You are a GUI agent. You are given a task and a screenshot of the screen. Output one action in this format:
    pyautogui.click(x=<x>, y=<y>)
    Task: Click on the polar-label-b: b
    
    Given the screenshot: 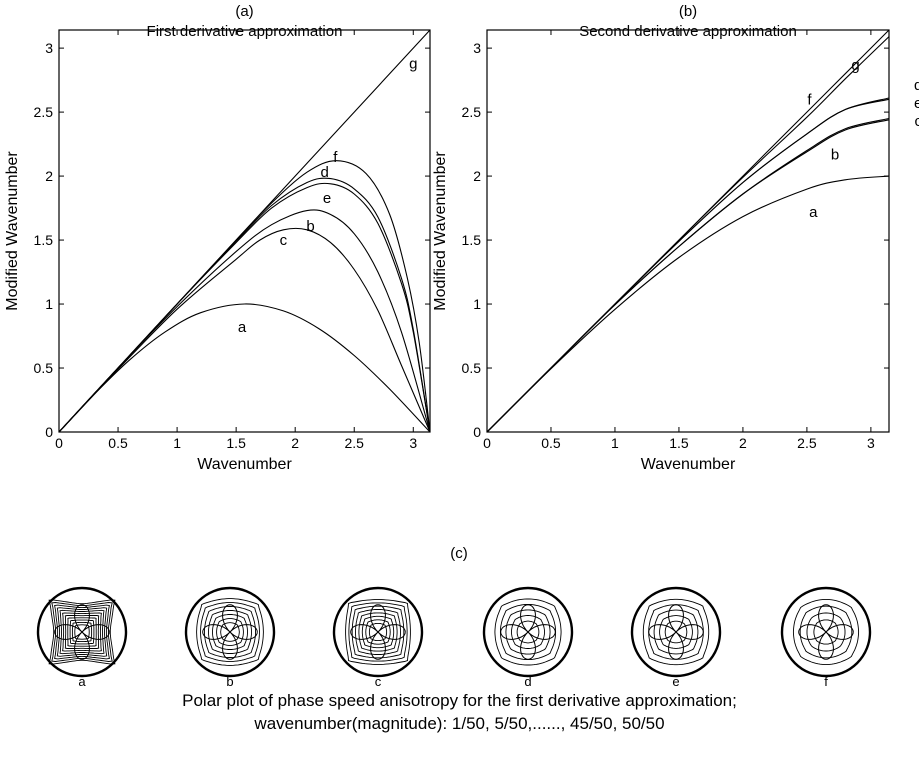 What is the action you would take?
    pyautogui.click(x=229, y=681)
    